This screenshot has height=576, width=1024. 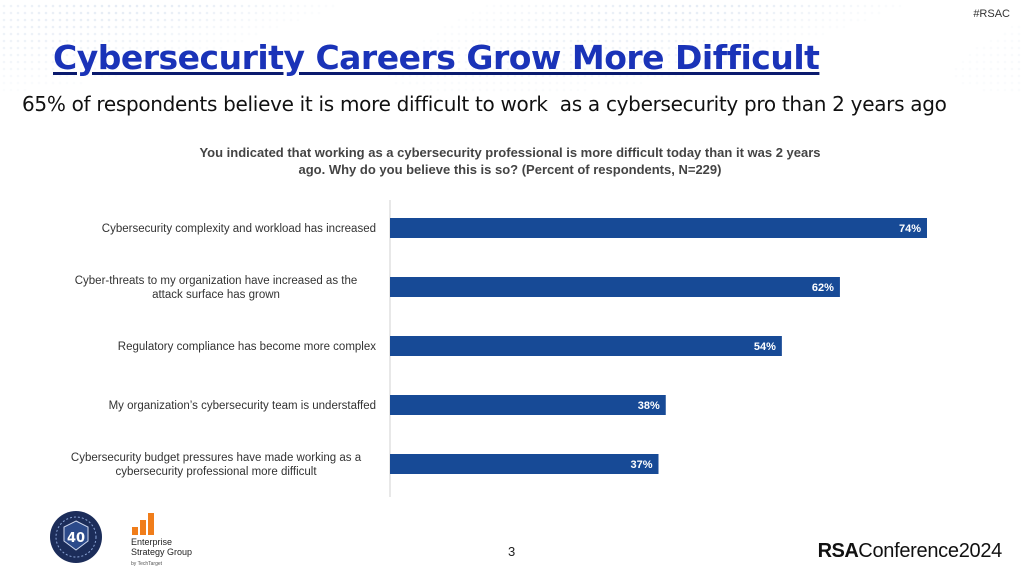 What do you see at coordinates (147, 564) in the screenshot?
I see `esg-by-label: by TechTarget` at bounding box center [147, 564].